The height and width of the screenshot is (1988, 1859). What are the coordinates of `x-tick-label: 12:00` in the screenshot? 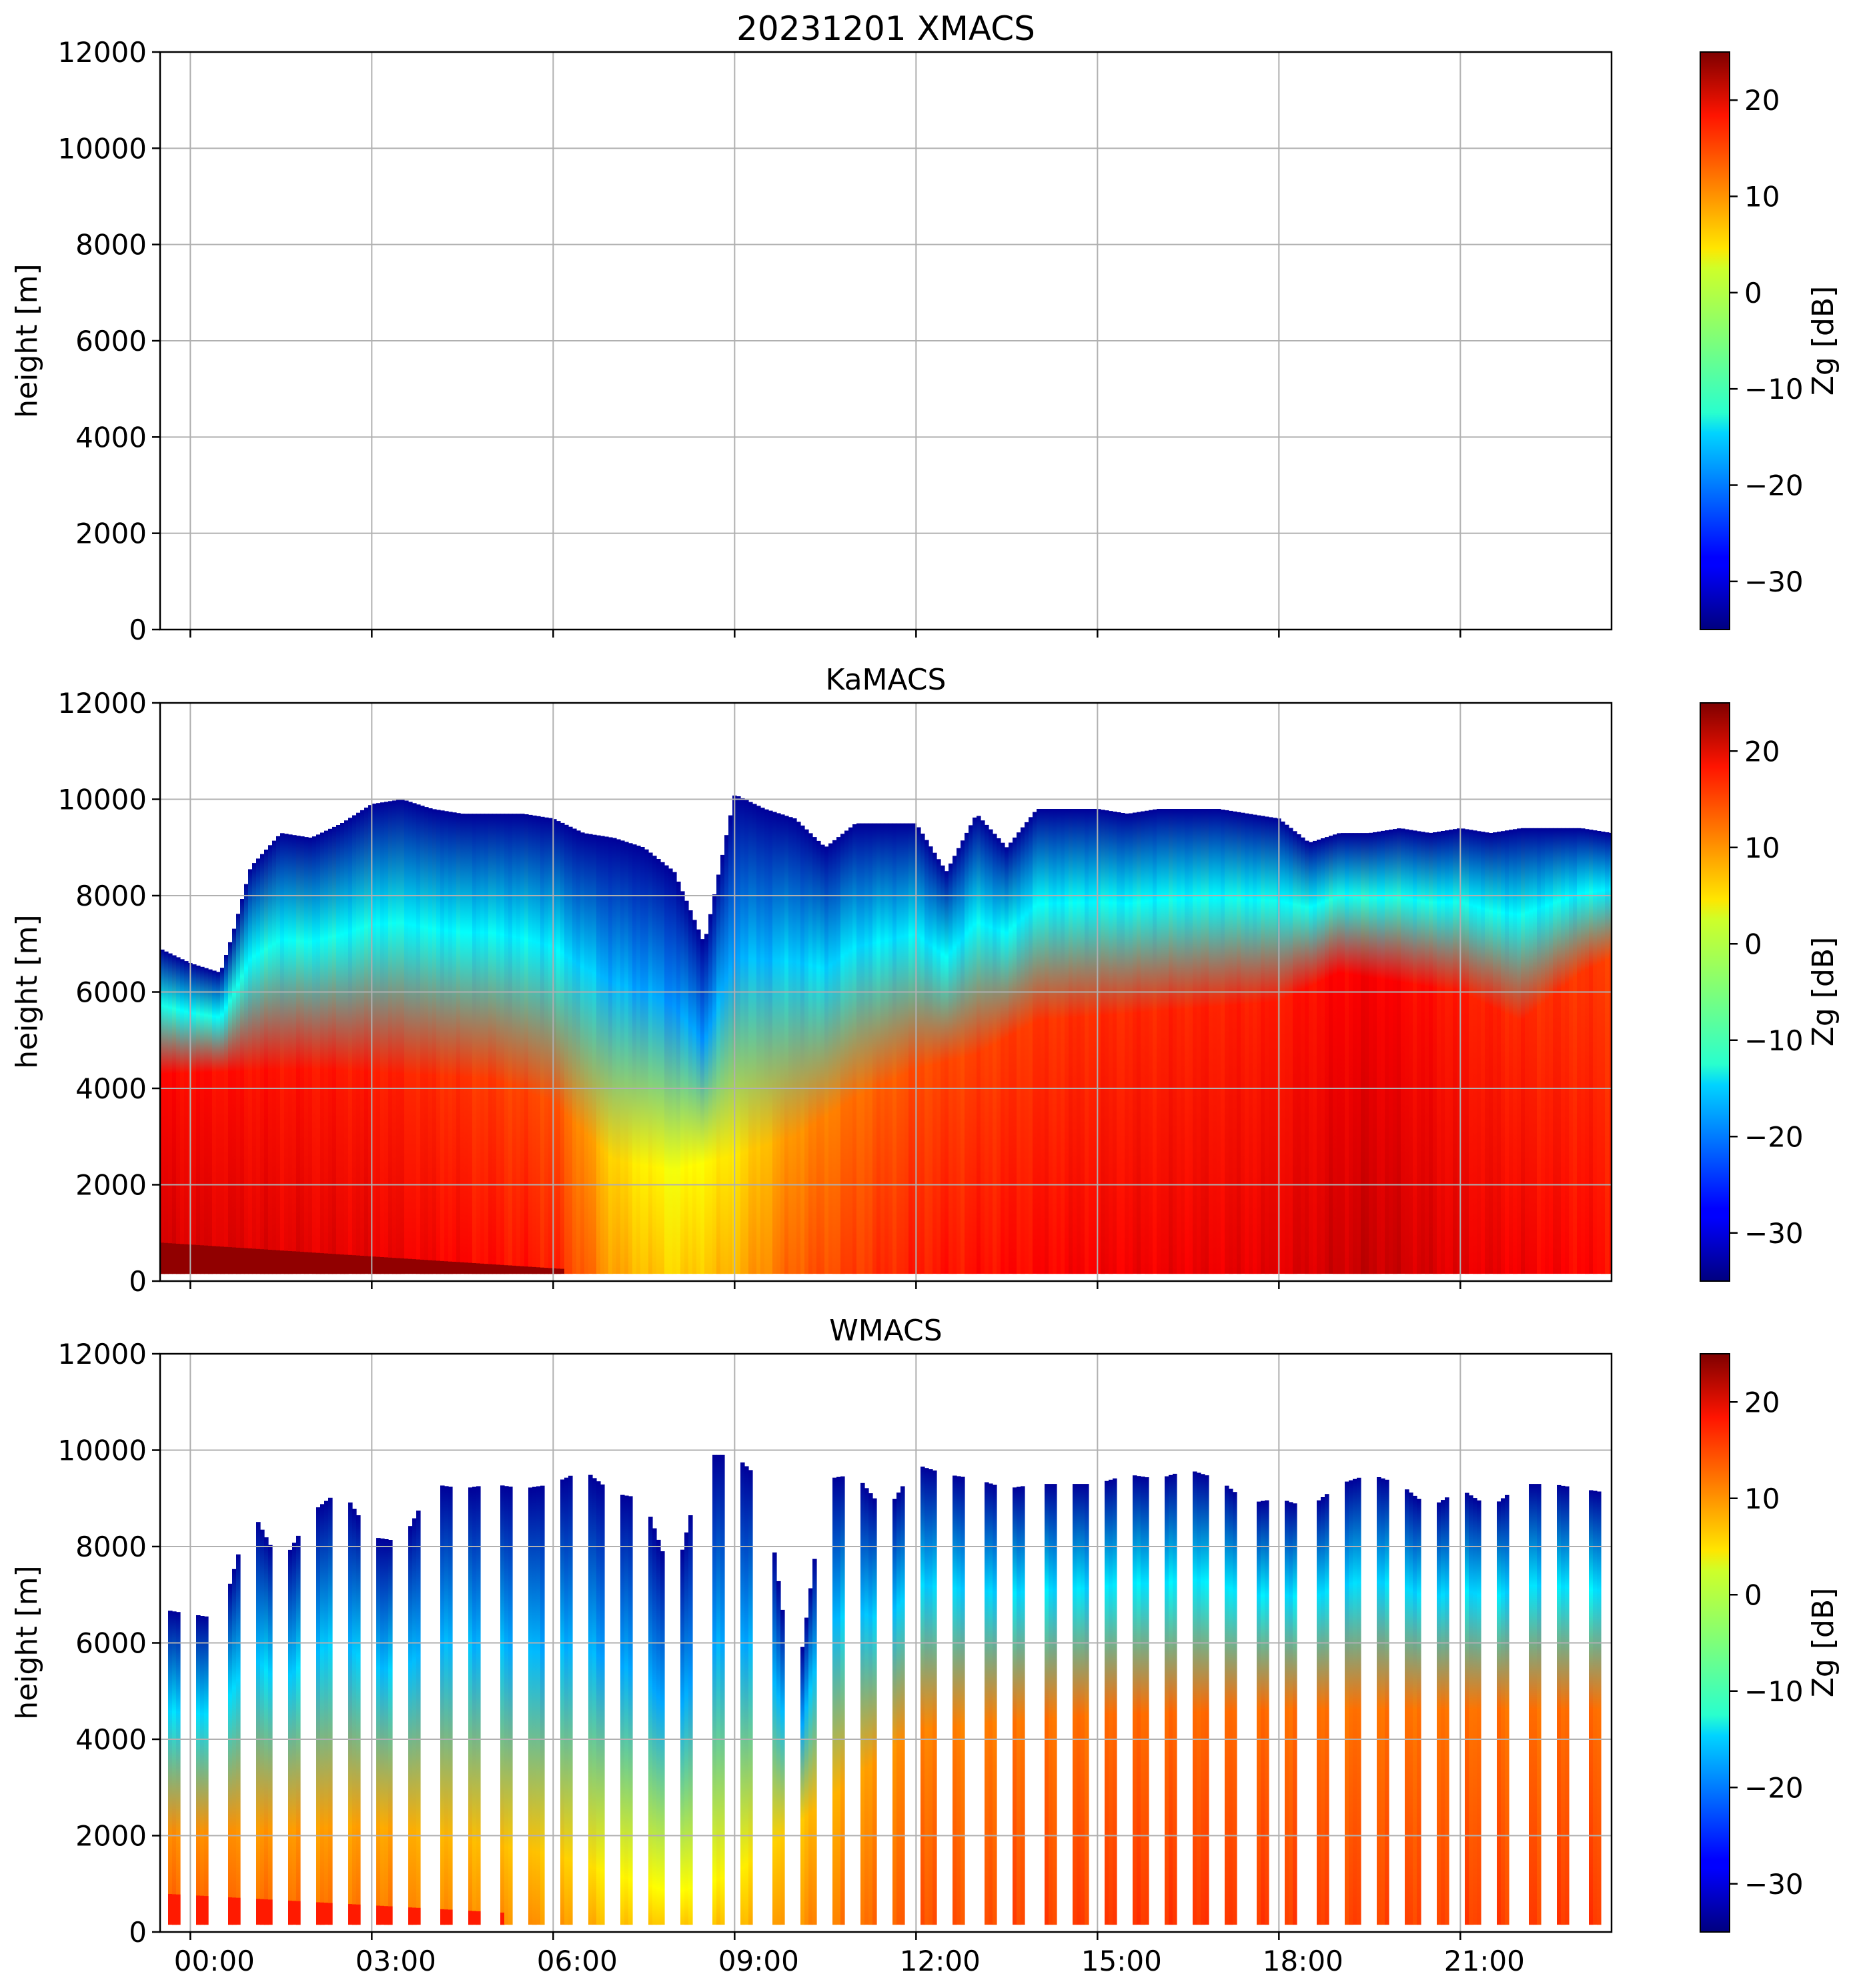 It's located at (940, 1961).